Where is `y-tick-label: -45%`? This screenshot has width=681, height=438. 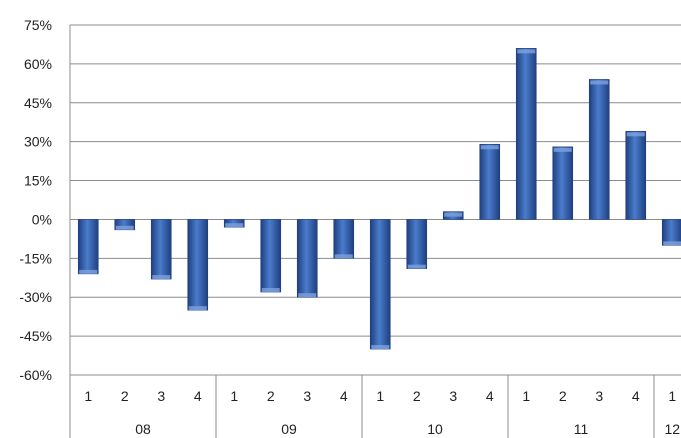 y-tick-label: -45% is located at coordinates (35, 336).